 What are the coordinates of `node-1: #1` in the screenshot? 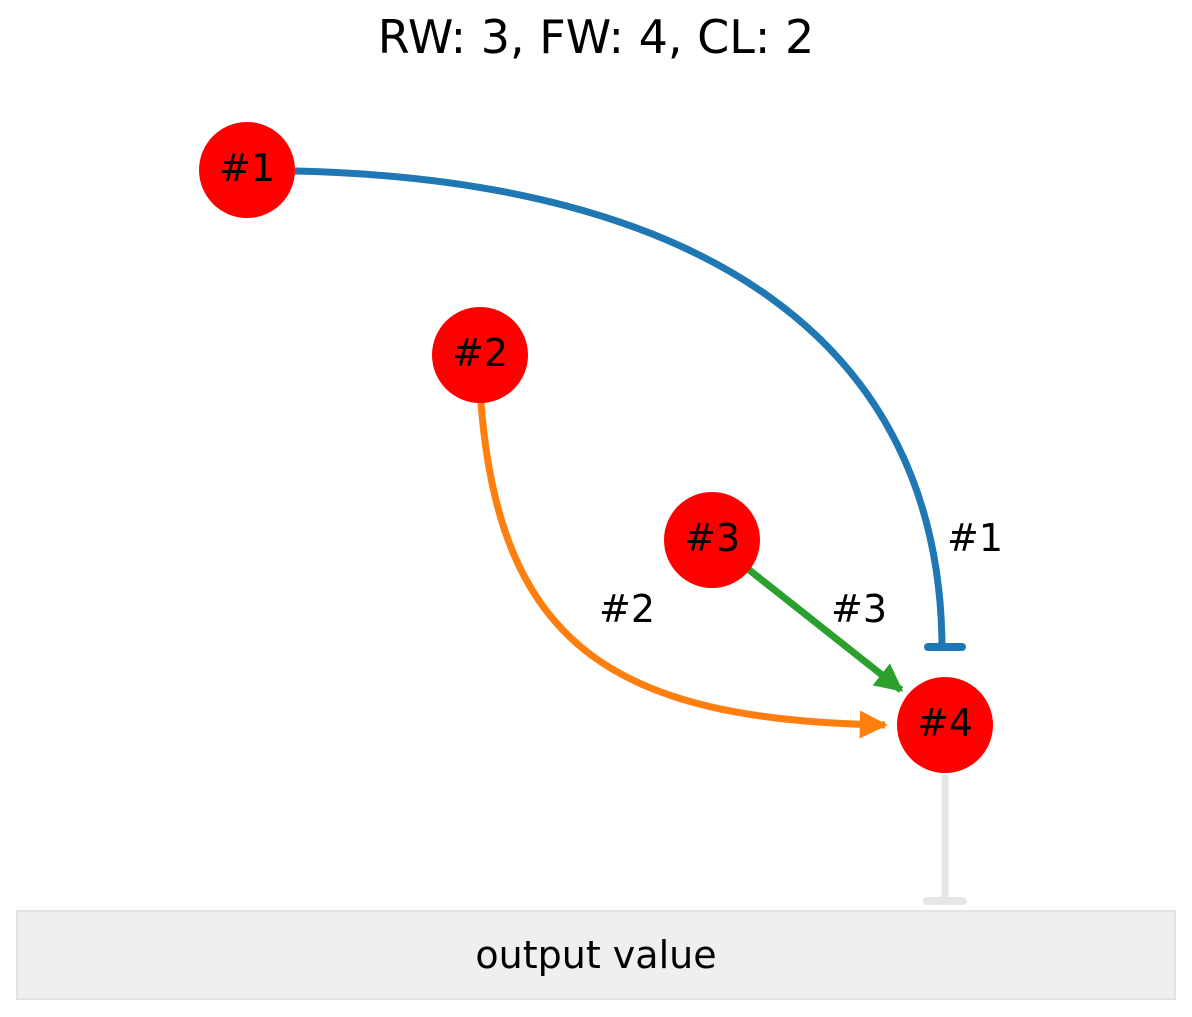 It's located at (247, 170).